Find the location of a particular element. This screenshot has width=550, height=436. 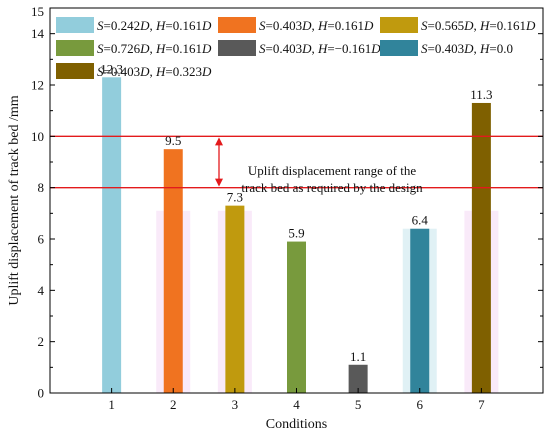

range-arrow-head-top is located at coordinates (219, 141).